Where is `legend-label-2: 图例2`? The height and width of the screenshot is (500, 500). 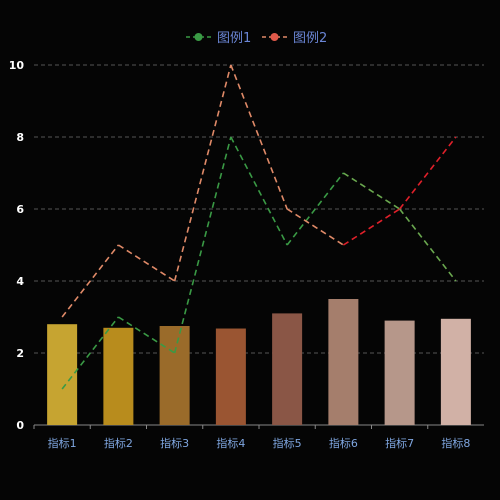 legend-label-2: 图例2 is located at coordinates (310, 38).